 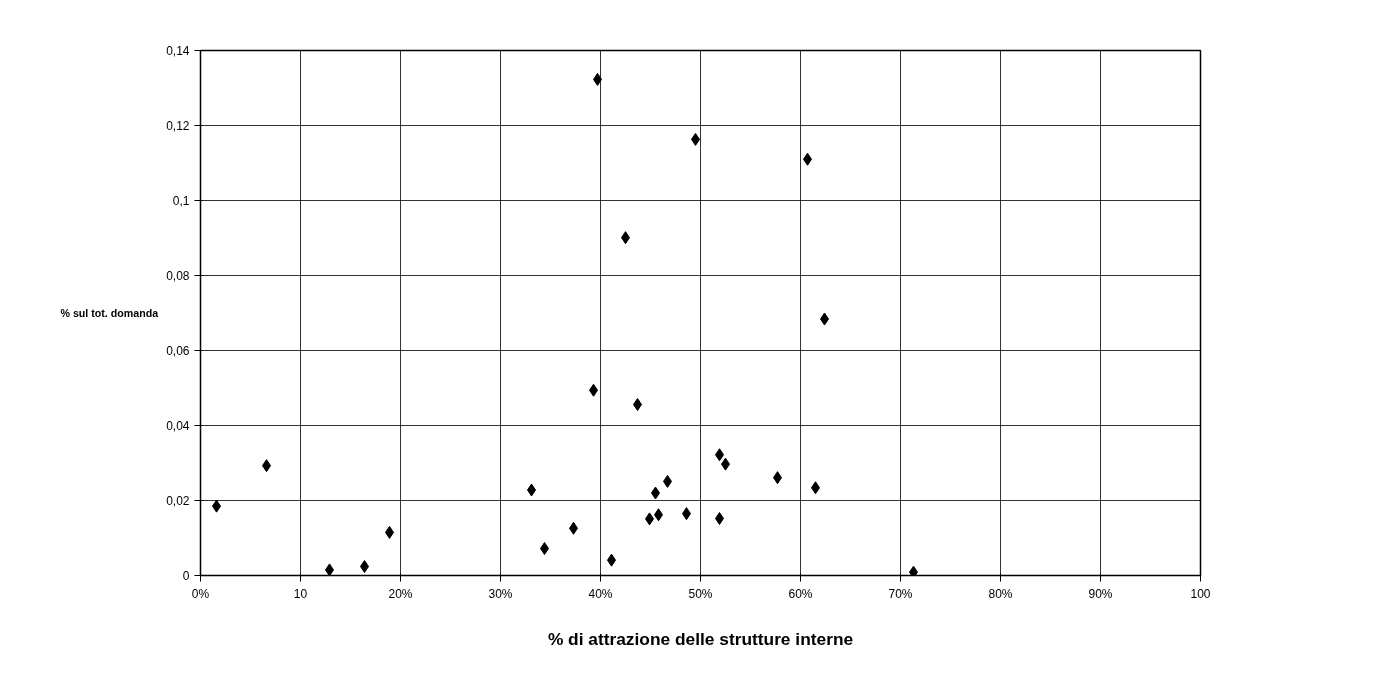 What do you see at coordinates (300, 593) in the screenshot?
I see `x-tick-label: 10` at bounding box center [300, 593].